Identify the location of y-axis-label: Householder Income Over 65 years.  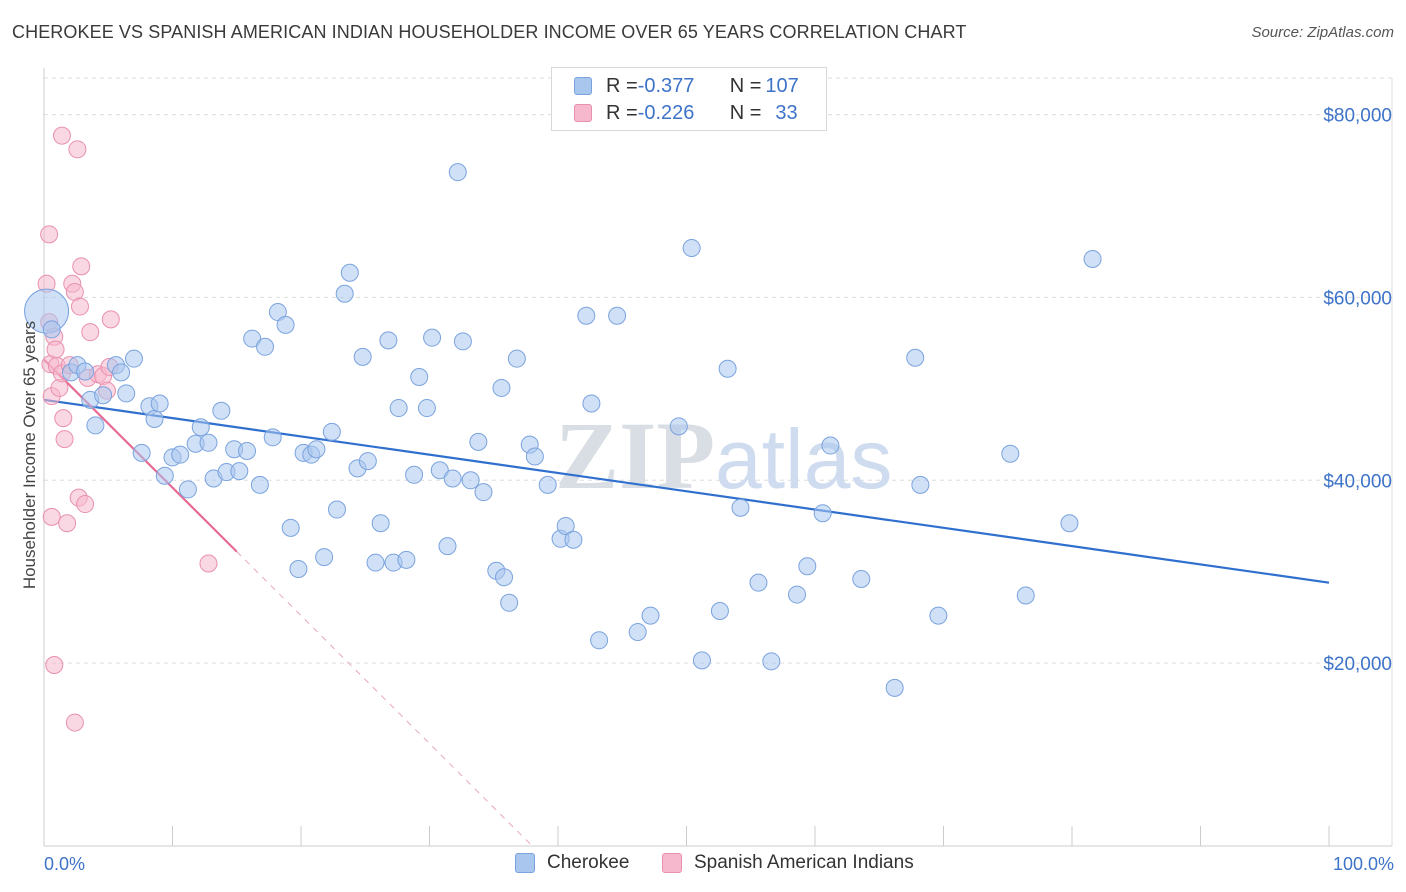
(29, 455).